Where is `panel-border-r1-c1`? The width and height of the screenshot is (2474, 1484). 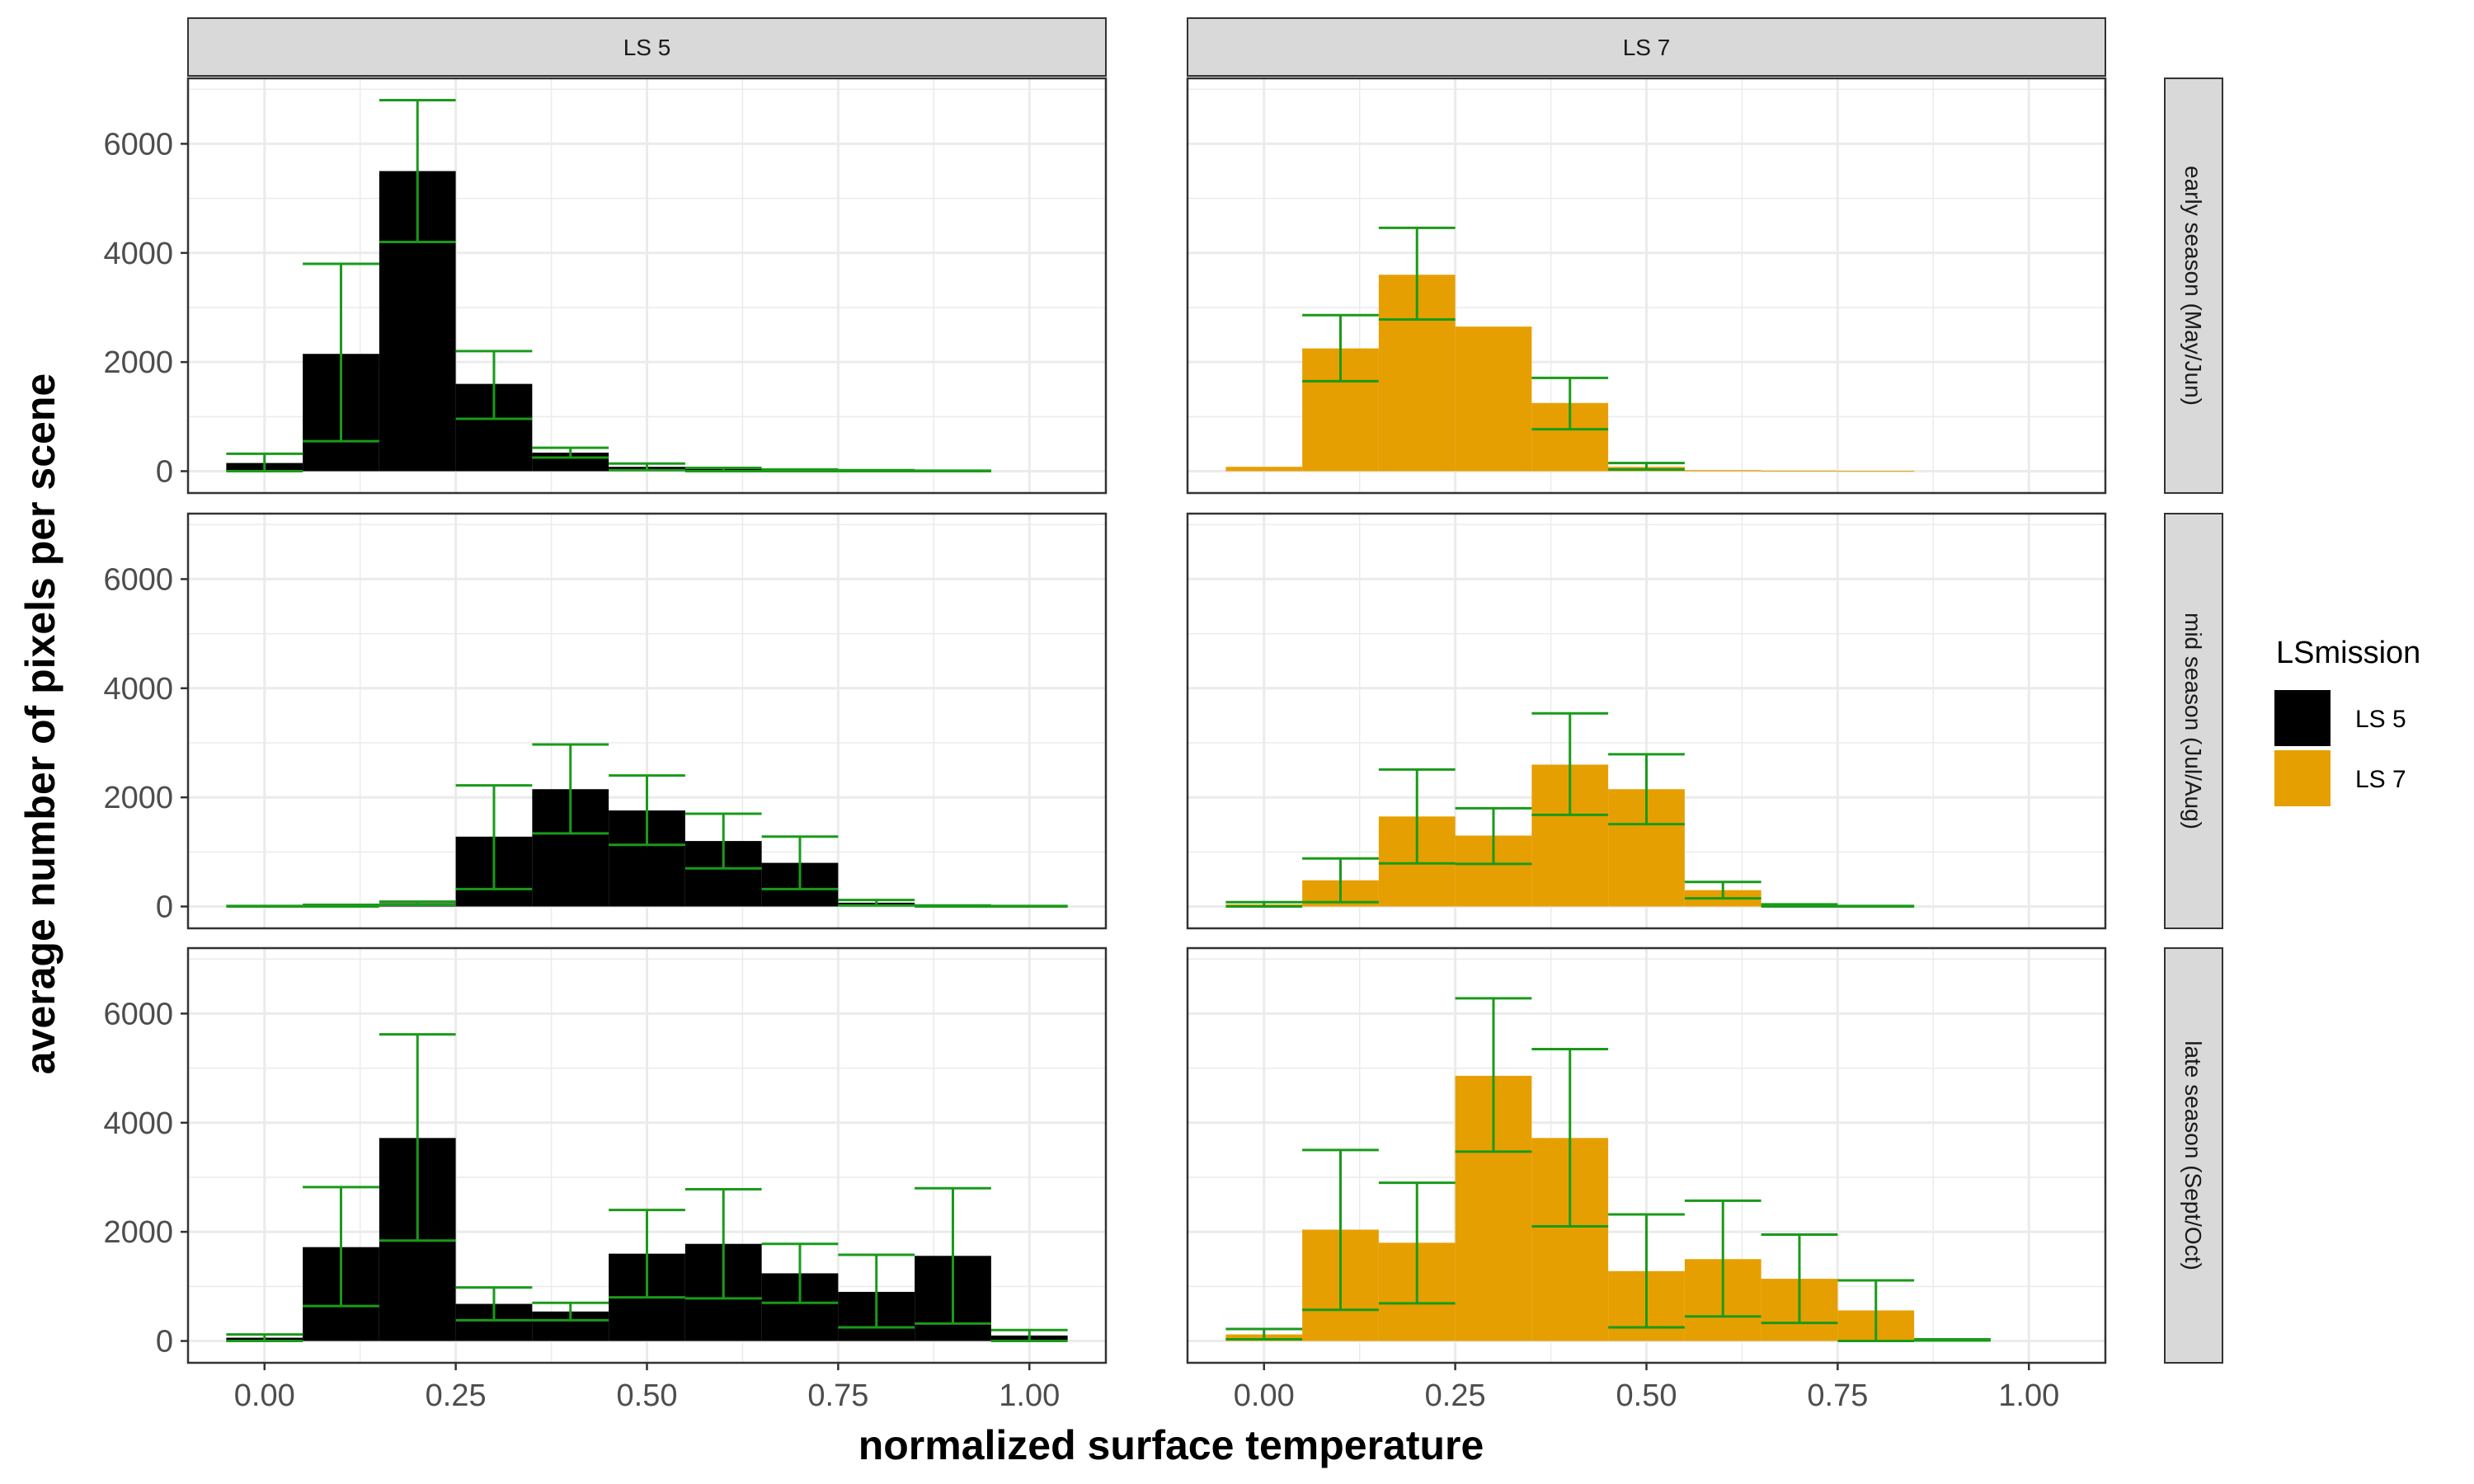 panel-border-r1-c1 is located at coordinates (1646, 721).